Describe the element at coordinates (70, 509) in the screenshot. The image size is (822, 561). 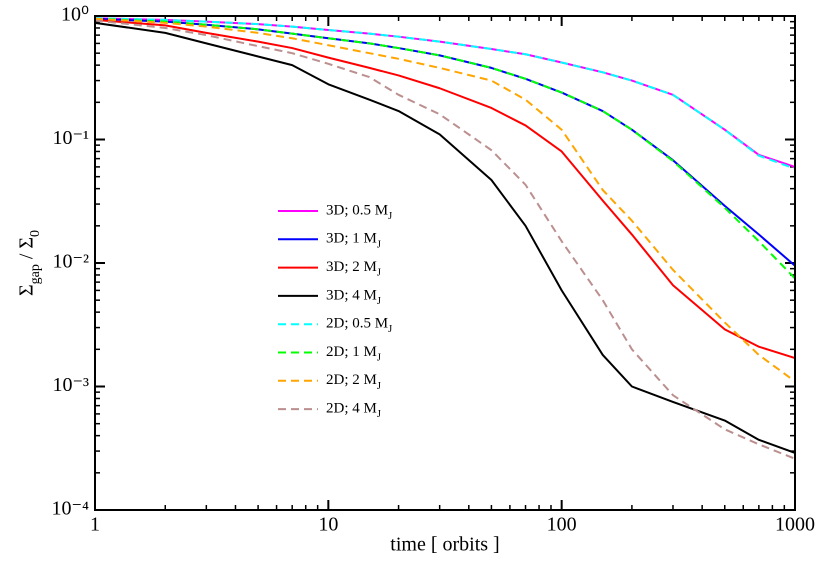
I see `y-tick-label: 10⁻⁴` at that location.